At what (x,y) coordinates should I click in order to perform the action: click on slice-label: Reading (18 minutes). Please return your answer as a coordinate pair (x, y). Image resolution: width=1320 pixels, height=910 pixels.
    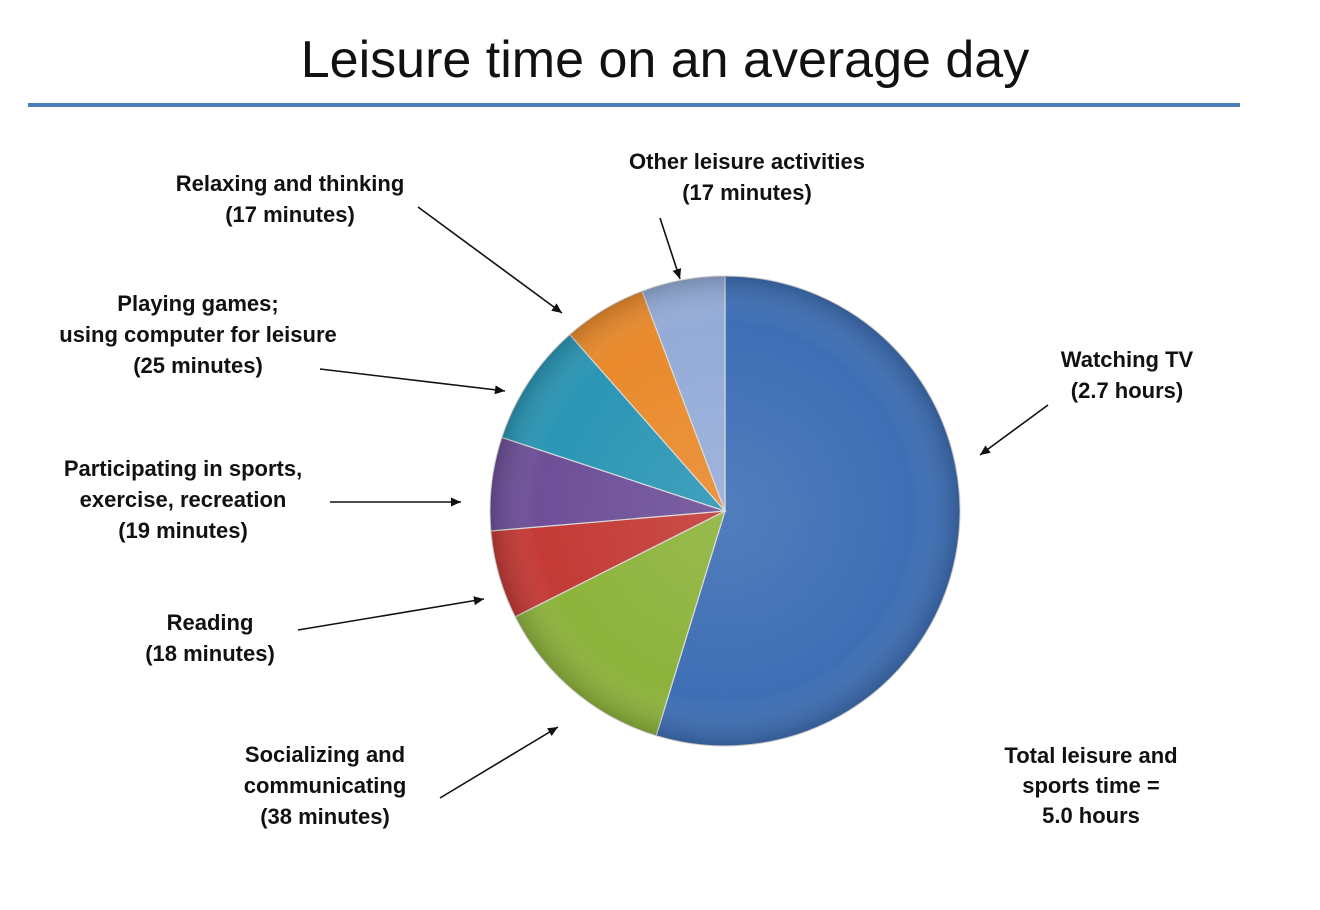
    Looking at the image, I should click on (210, 638).